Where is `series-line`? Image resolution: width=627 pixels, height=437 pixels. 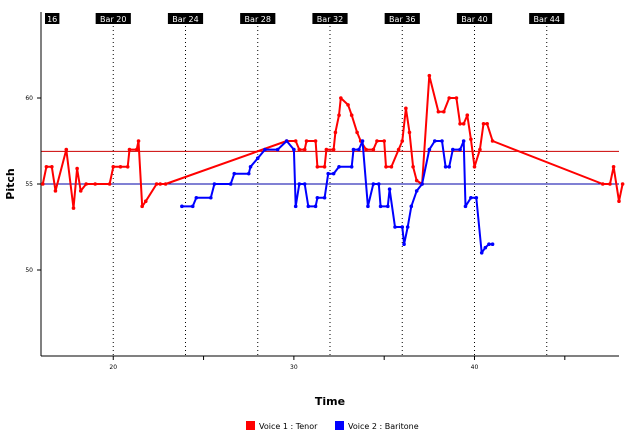 series-line is located at coordinates (337, 197).